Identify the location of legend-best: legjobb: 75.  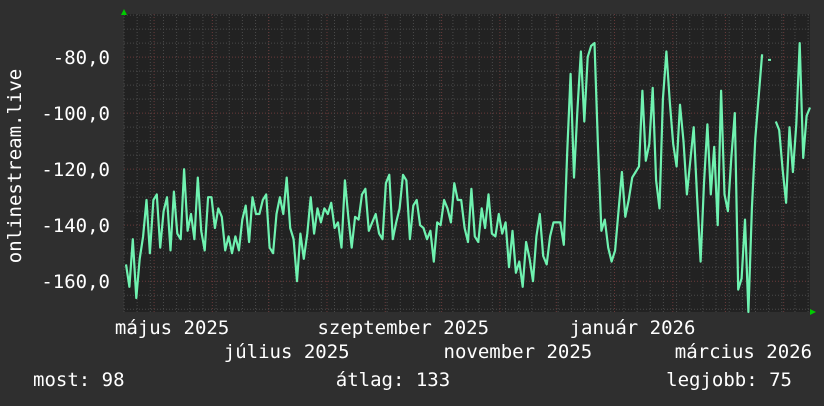
(729, 380).